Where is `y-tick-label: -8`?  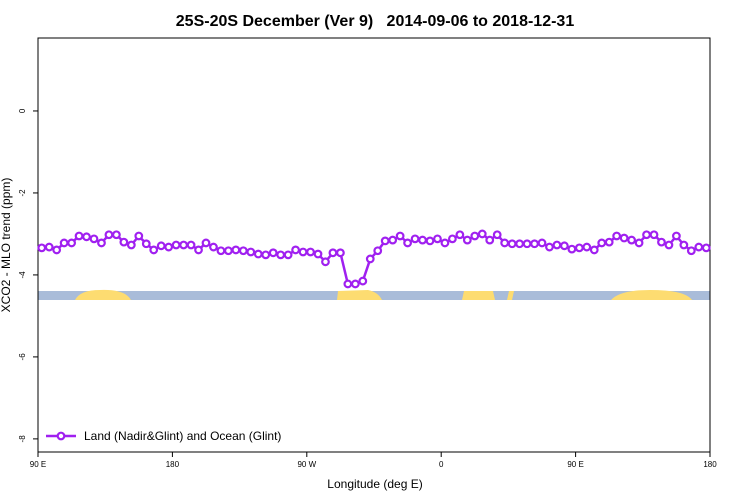
y-tick-label: -8 is located at coordinates (22, 439).